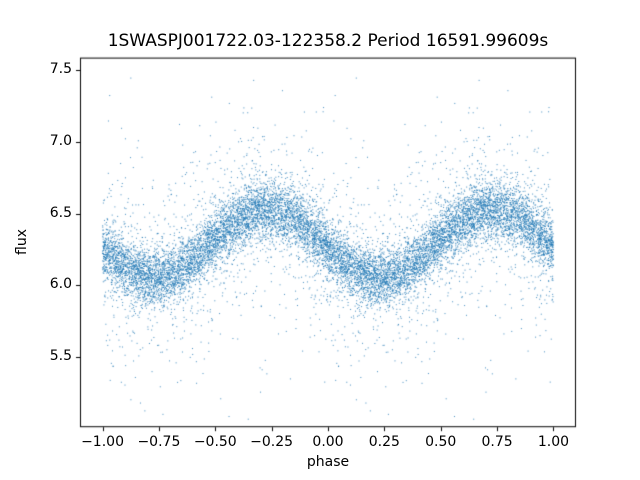  Describe the element at coordinates (60, 69) in the screenshot. I see `y-tick-label: 7.5` at that location.